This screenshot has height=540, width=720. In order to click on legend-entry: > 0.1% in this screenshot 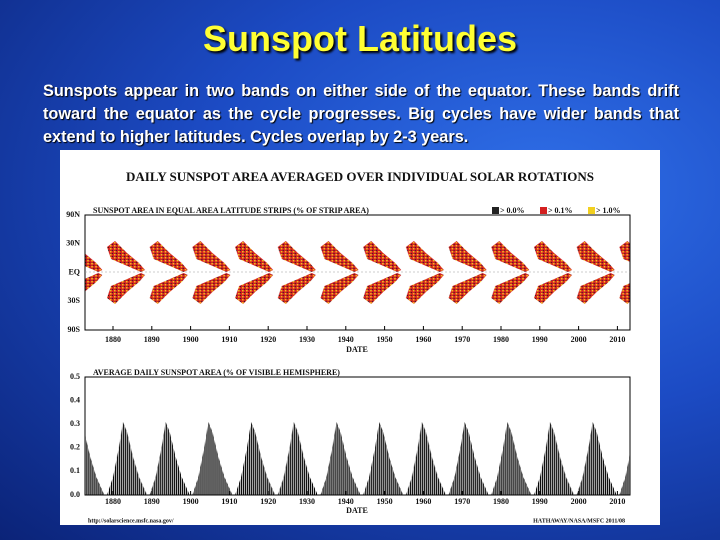, I will do `click(560, 210)`.